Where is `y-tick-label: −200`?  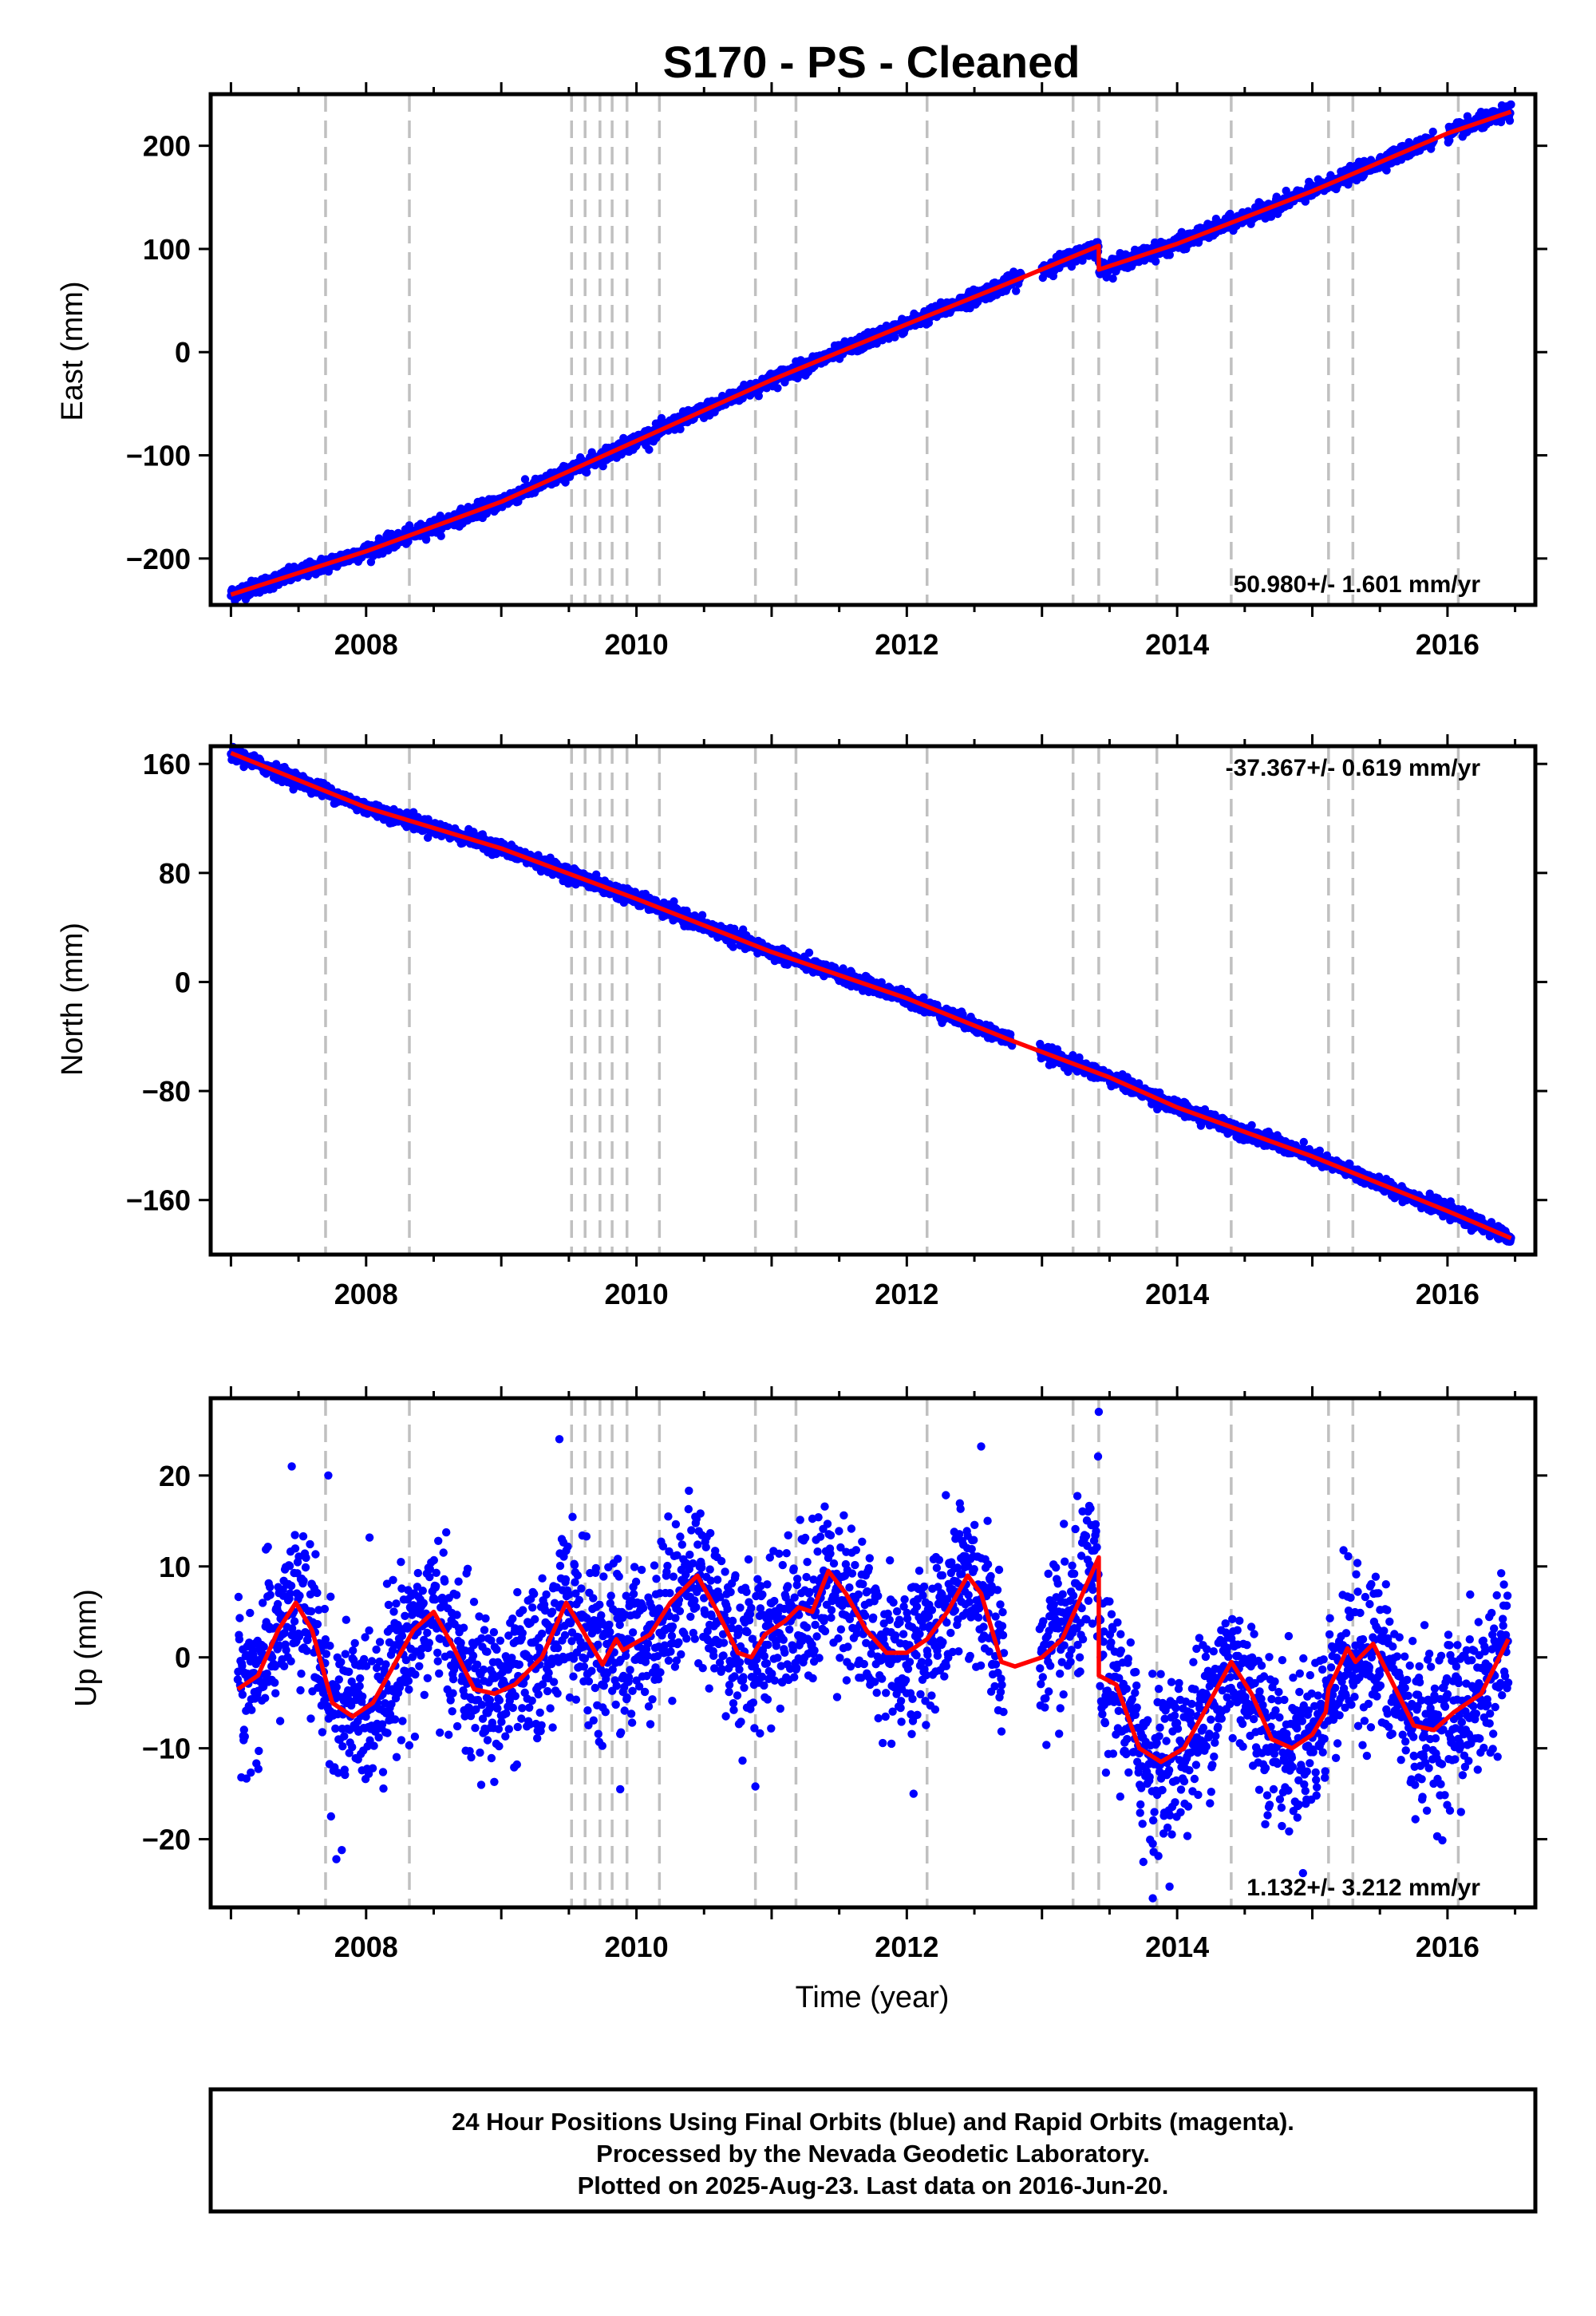 y-tick-label: −200 is located at coordinates (158, 559).